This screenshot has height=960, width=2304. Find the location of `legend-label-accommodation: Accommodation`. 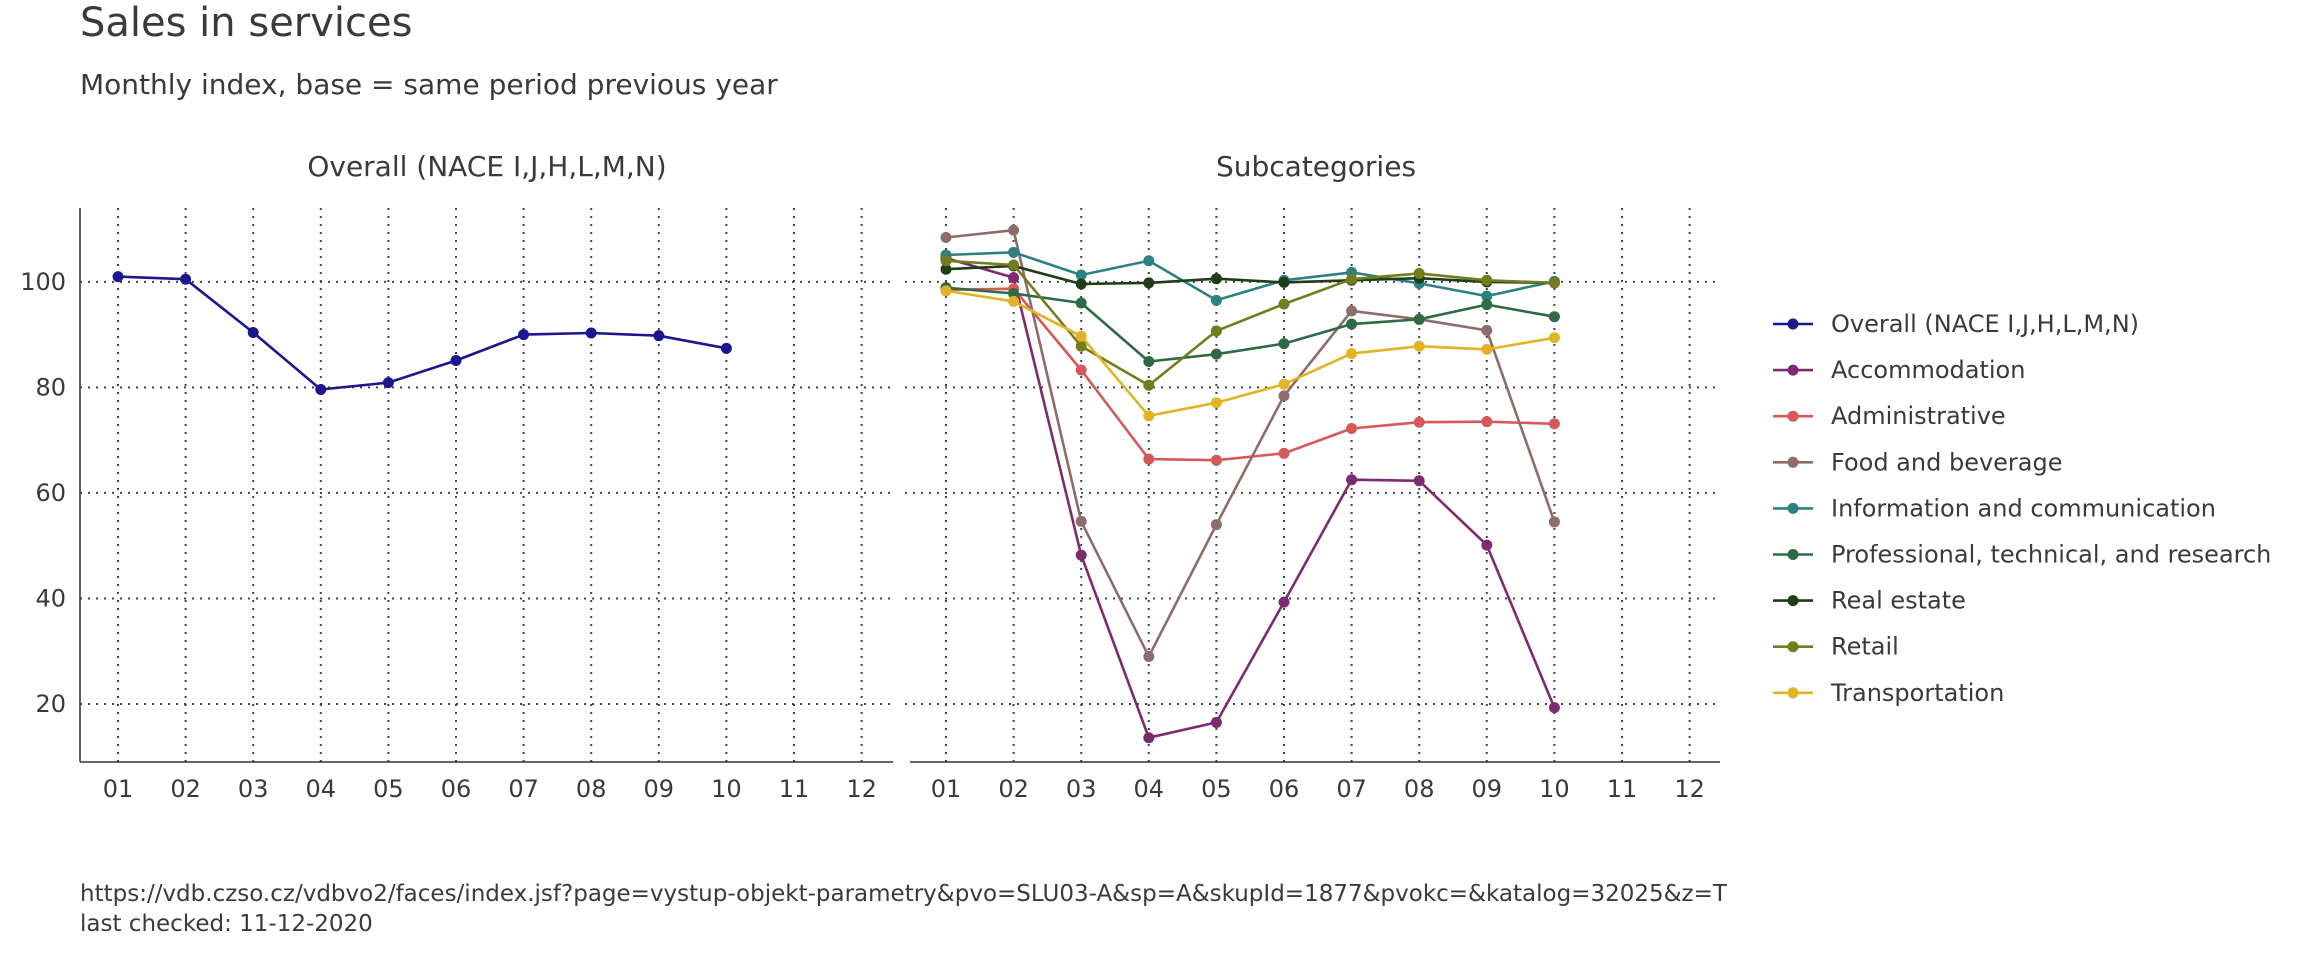

legend-label-accommodation: Accommodation is located at coordinates (1928, 370).